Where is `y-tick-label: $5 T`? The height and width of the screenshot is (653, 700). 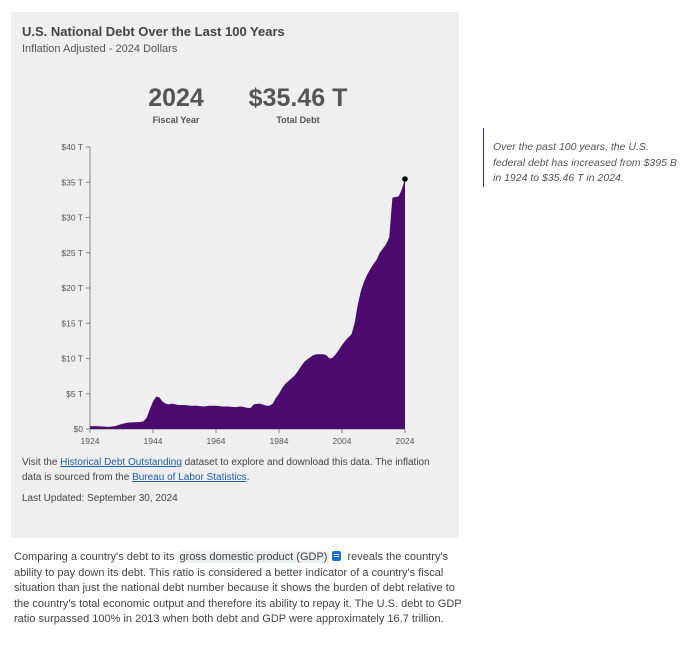
y-tick-label: $5 T is located at coordinates (74, 394).